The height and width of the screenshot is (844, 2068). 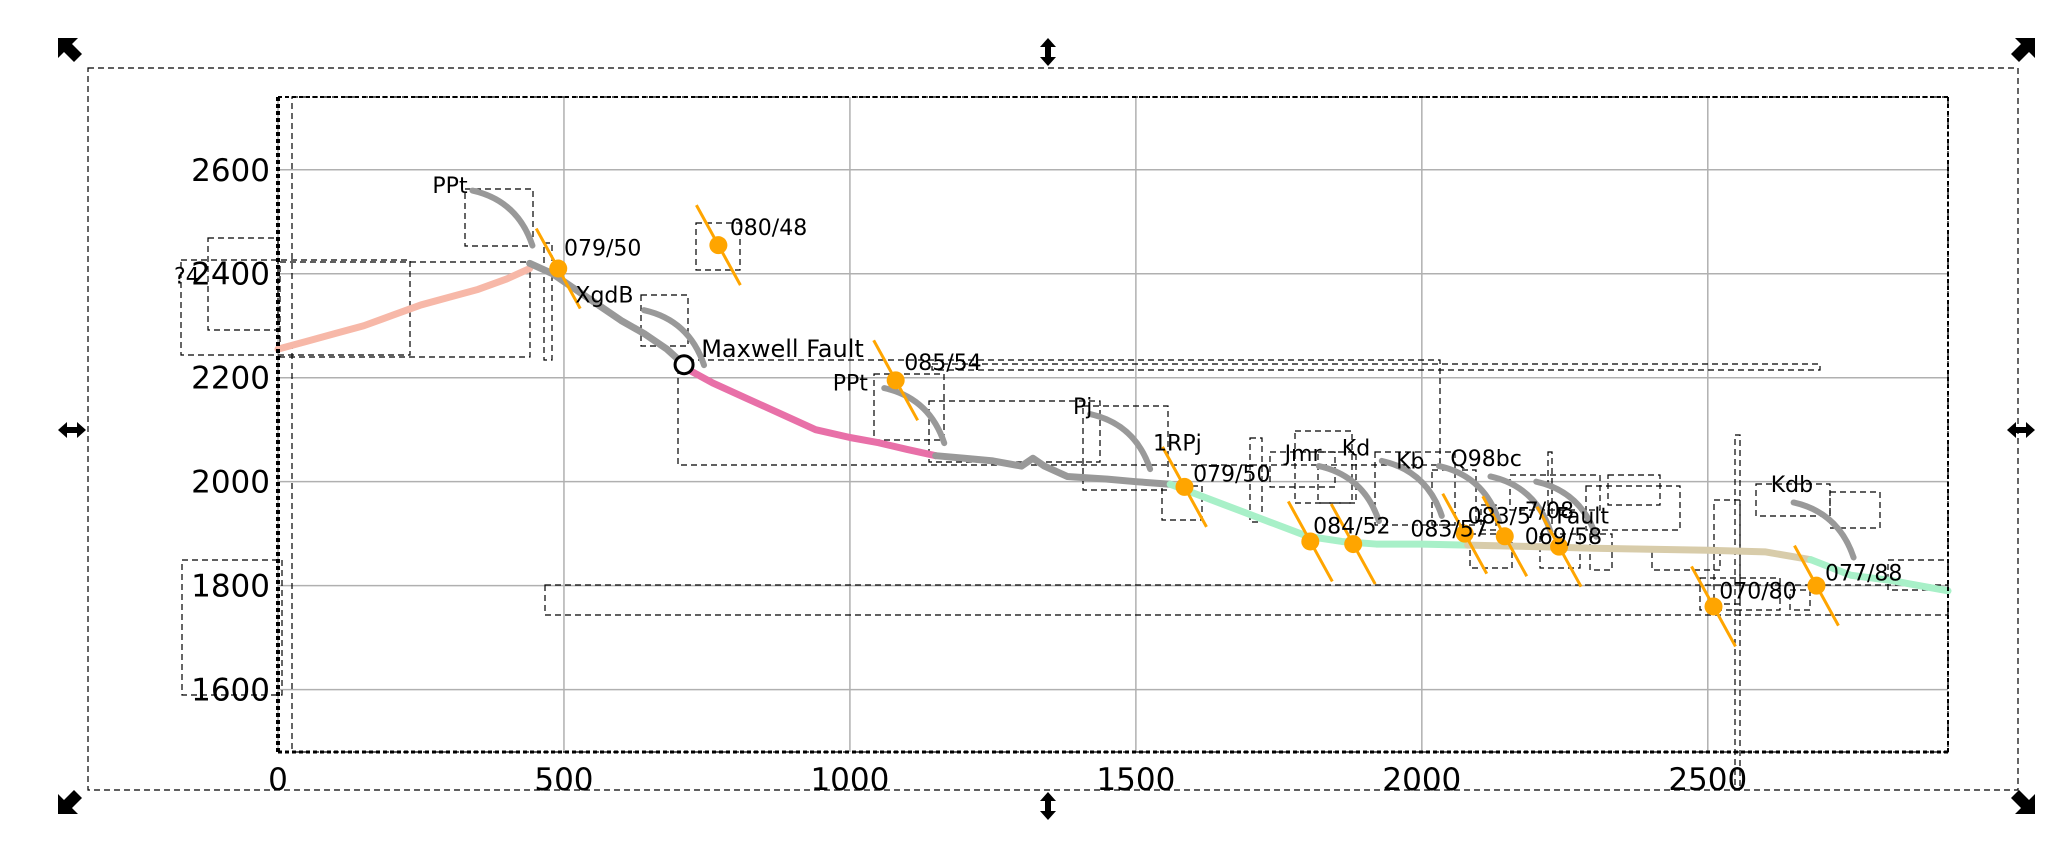 I want to click on resize-handle-right, so click(x=2021, y=430).